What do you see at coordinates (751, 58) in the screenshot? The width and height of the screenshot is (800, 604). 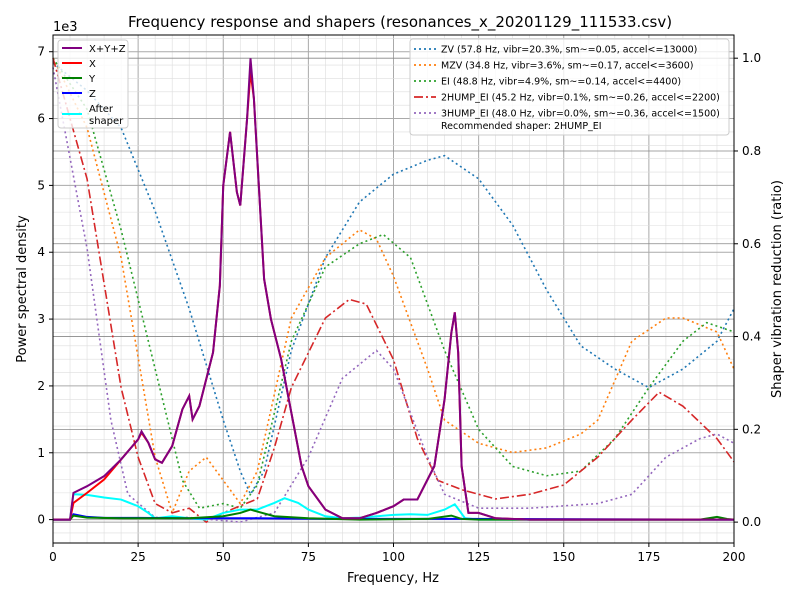 I see `y2-tick-label: 1.0` at bounding box center [751, 58].